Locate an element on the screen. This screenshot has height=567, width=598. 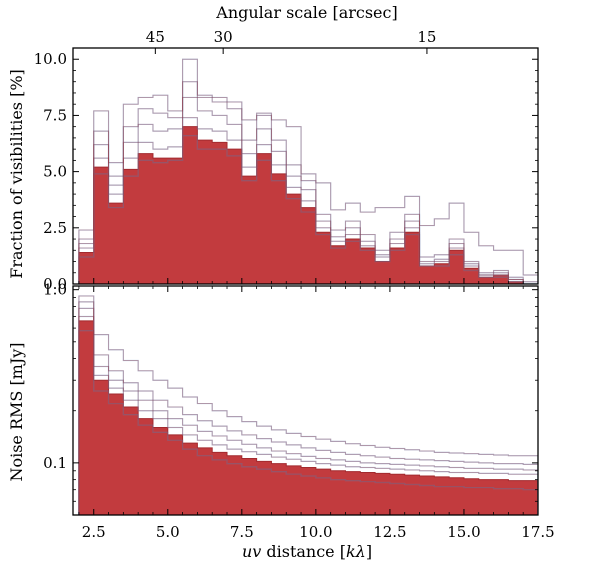
x-axis-title-lambda: λ is located at coordinates (360, 551).